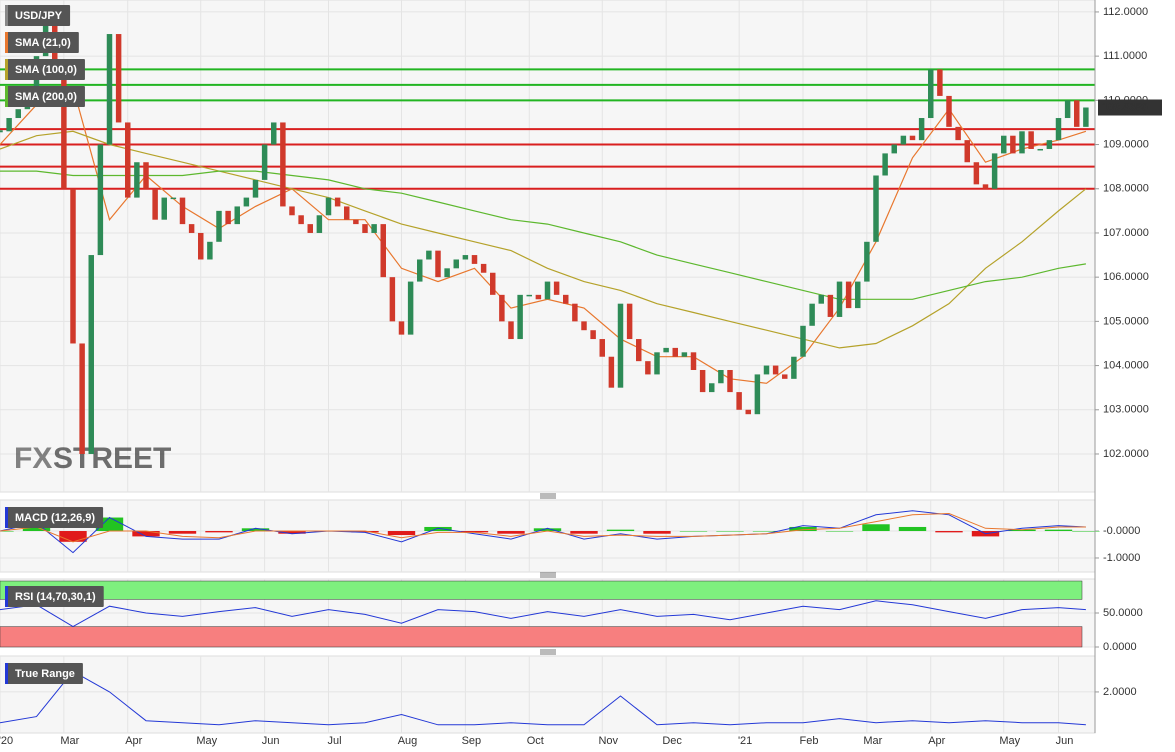 This screenshot has width=1175, height=752. I want to click on y-tick-label: 2.0000, so click(1120, 692).